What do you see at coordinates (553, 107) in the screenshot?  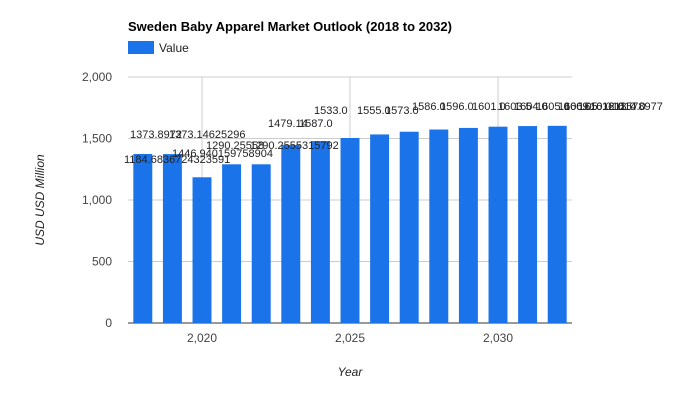 I see `data-label: 1605.0` at bounding box center [553, 107].